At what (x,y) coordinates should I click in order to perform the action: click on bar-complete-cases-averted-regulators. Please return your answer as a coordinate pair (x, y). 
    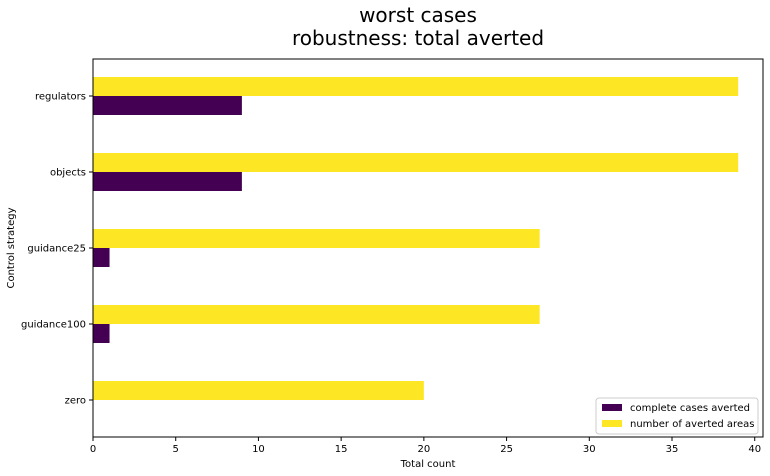
    Looking at the image, I should click on (167, 105).